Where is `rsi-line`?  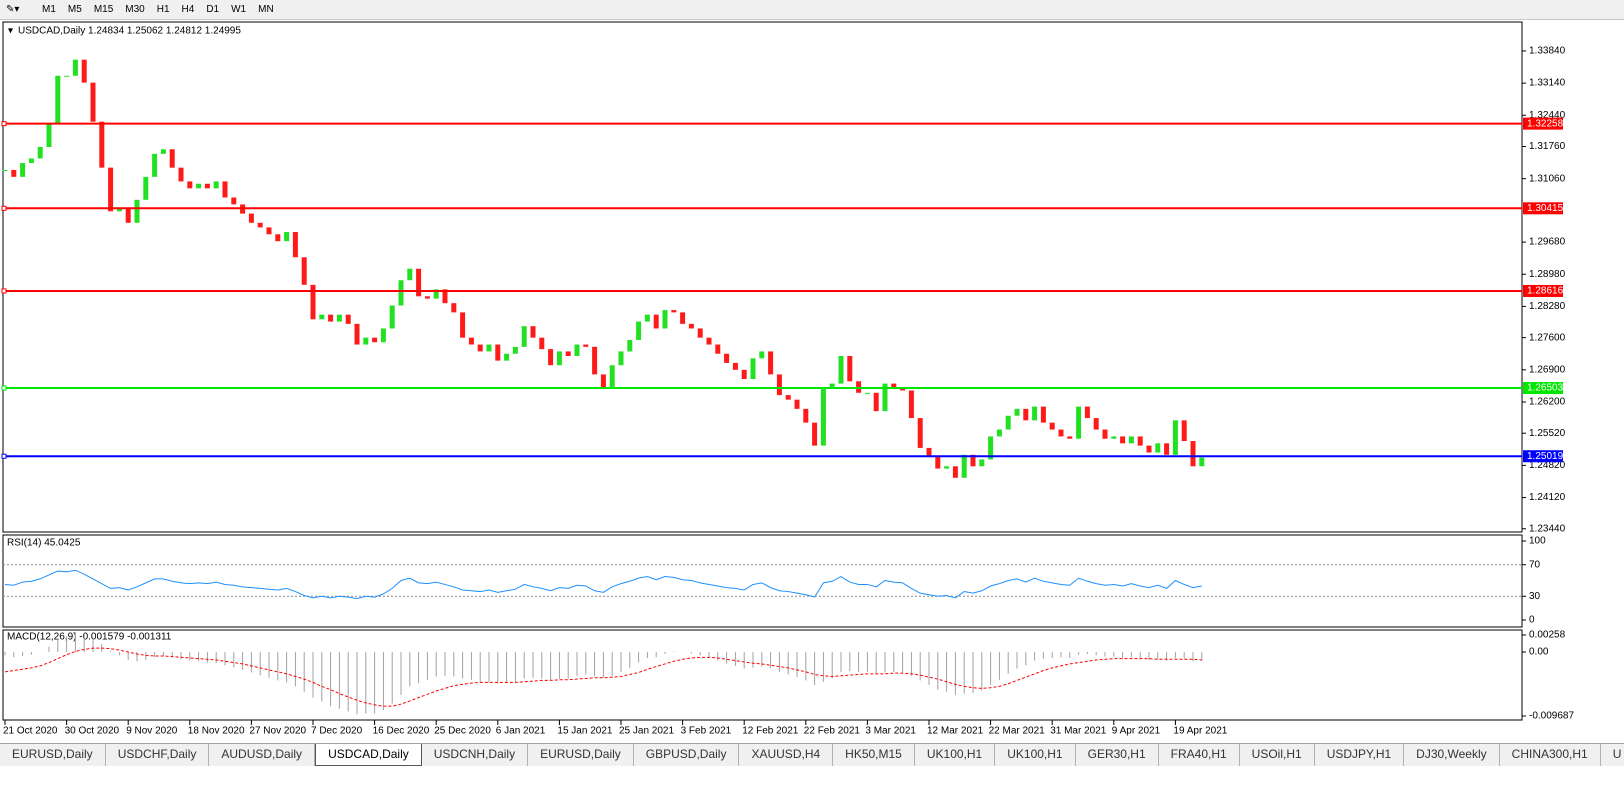 rsi-line is located at coordinates (603, 584).